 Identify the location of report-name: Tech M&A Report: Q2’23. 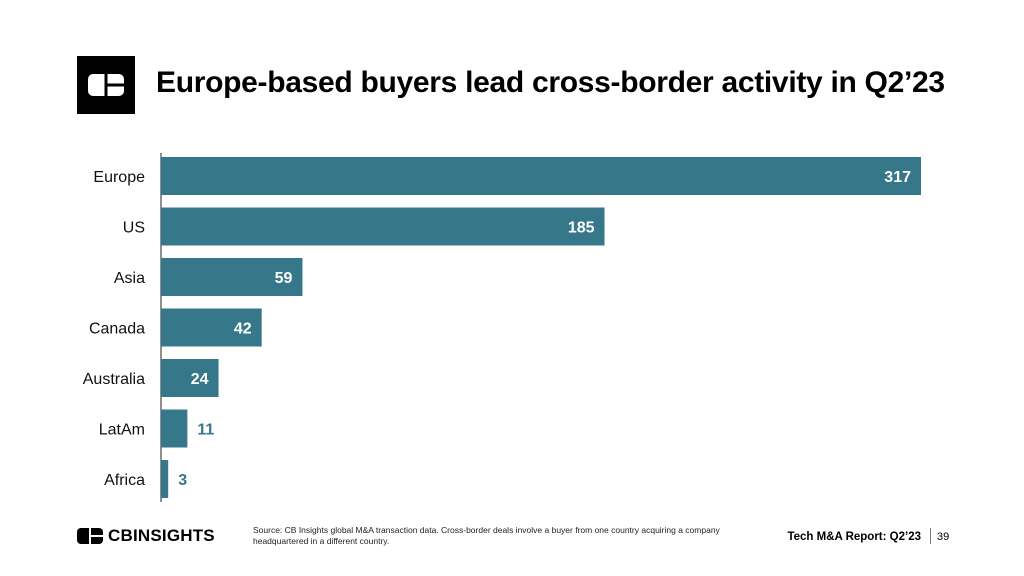
(854, 537).